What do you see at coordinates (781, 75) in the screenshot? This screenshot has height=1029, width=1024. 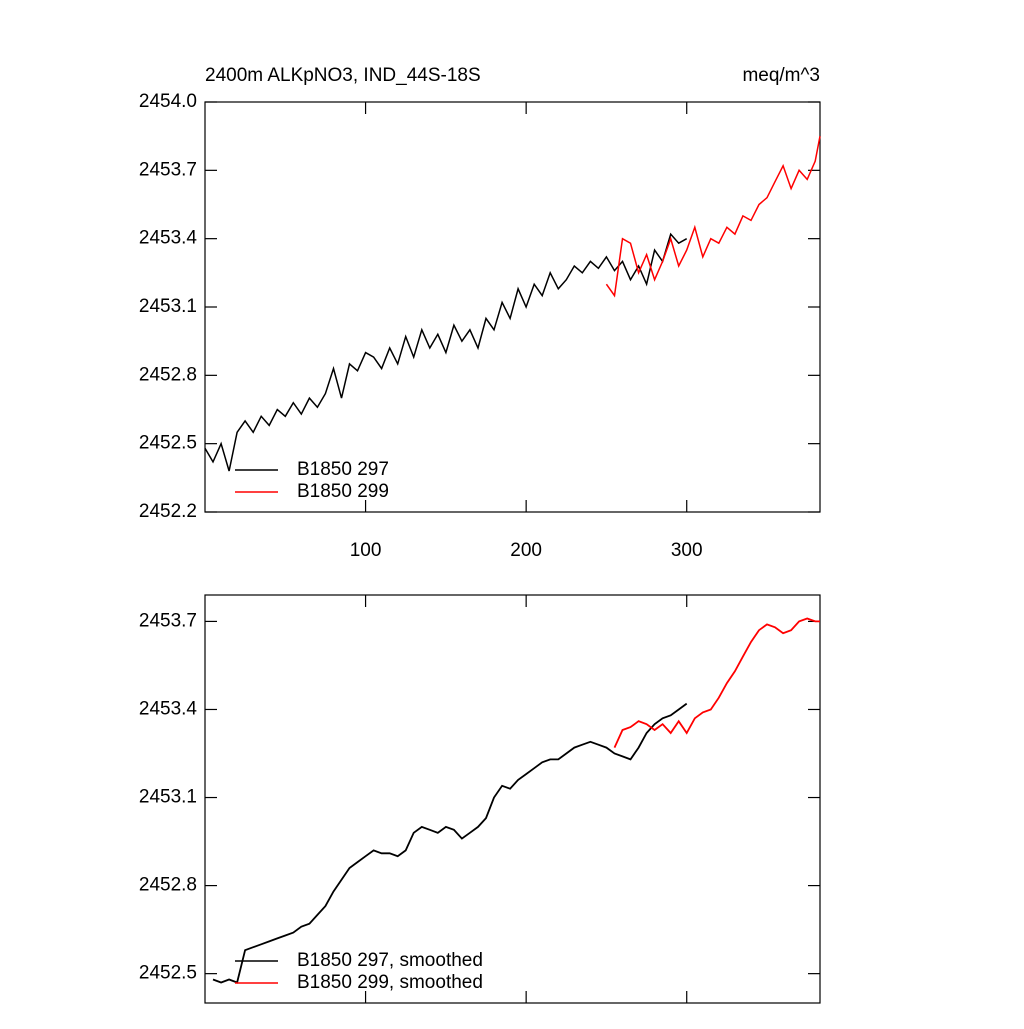 I see `units-label: meq/m^3` at bounding box center [781, 75].